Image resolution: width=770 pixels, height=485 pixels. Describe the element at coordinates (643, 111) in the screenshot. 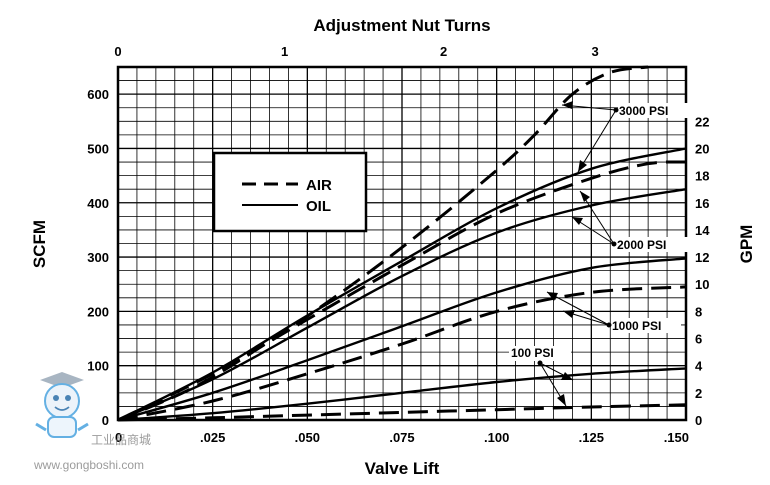

I see `annotation-3000-psi-label: 3000 PSI` at that location.